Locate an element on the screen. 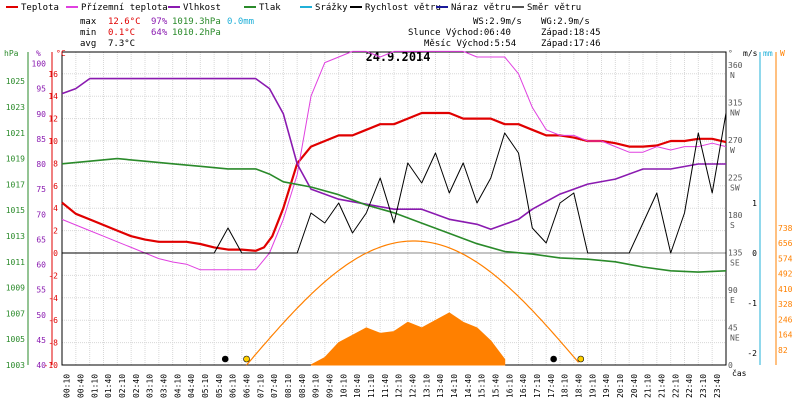 The image size is (800, 400). astro-info: WG:2.9m/s is located at coordinates (565, 22).